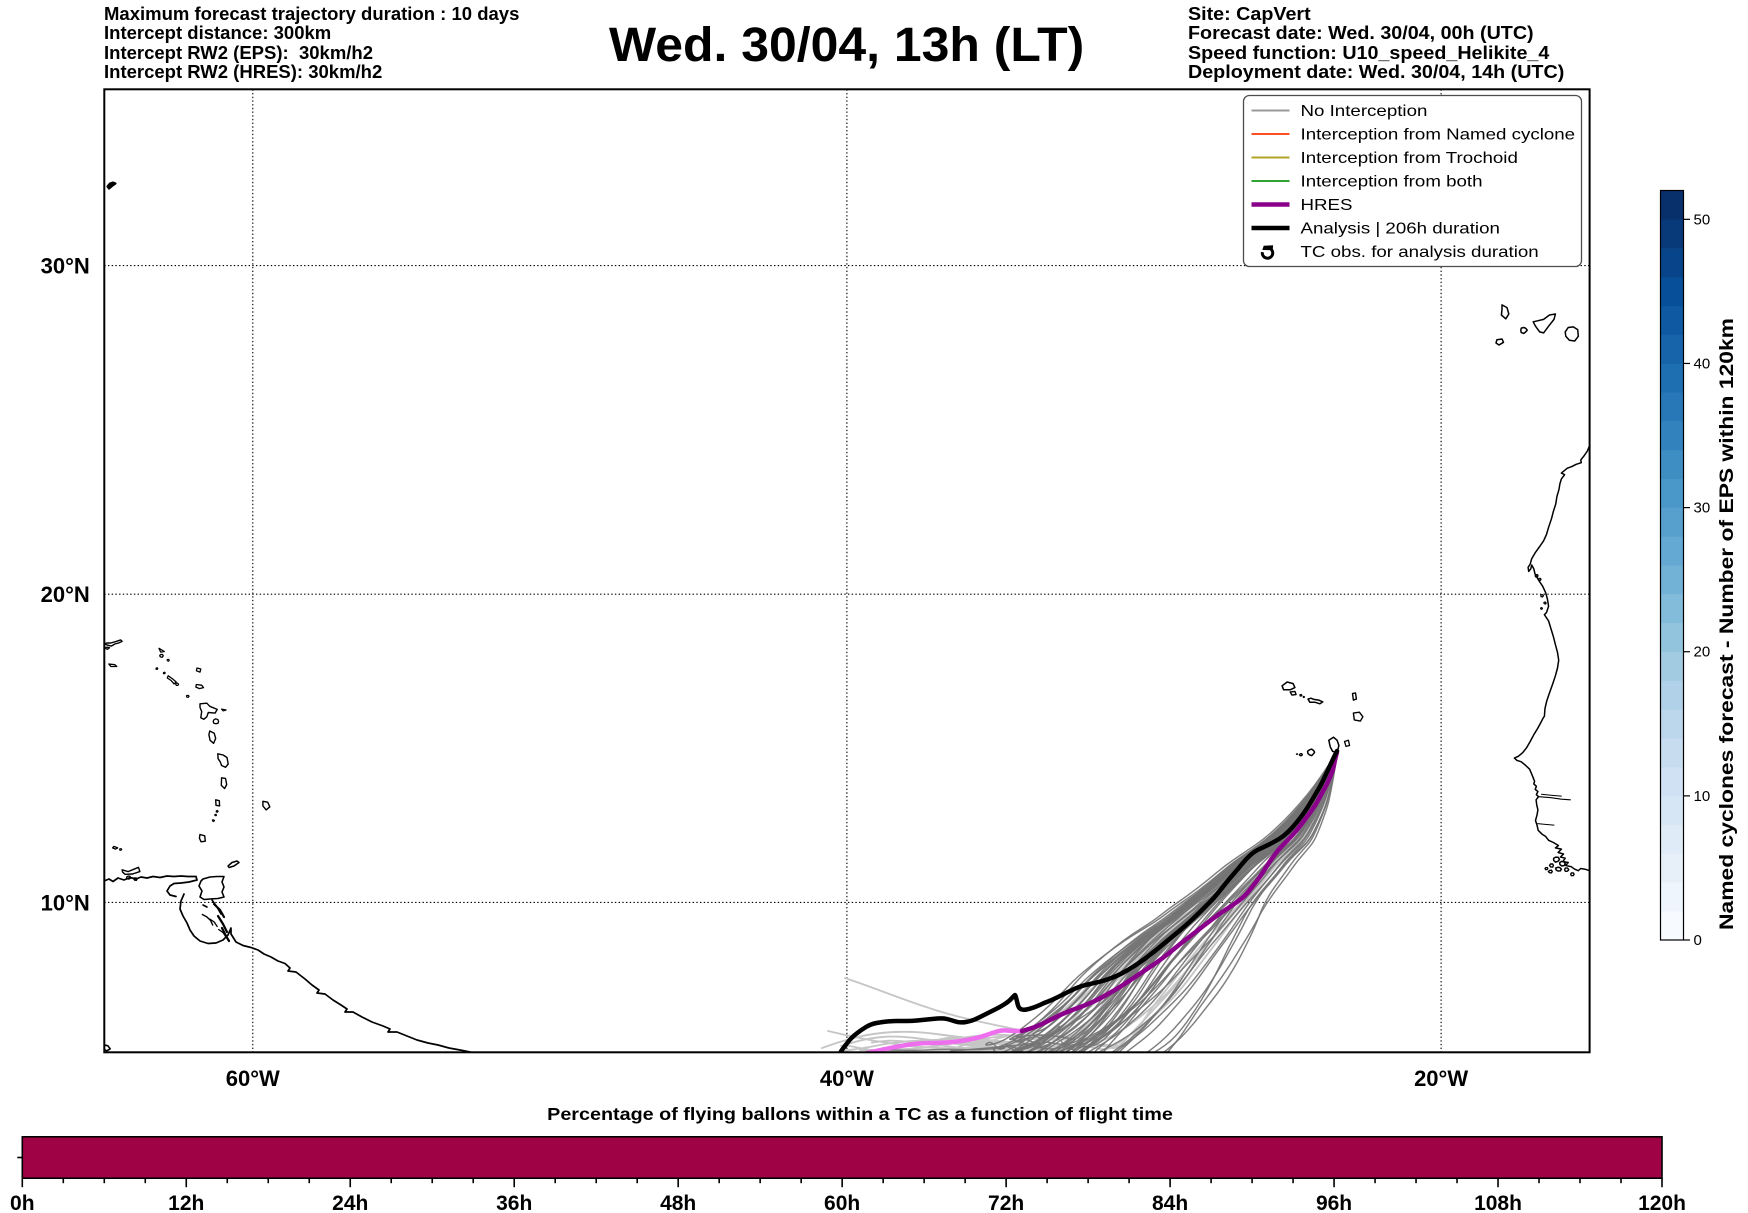  I want to click on svg-text: 24h, so click(350, 1202).